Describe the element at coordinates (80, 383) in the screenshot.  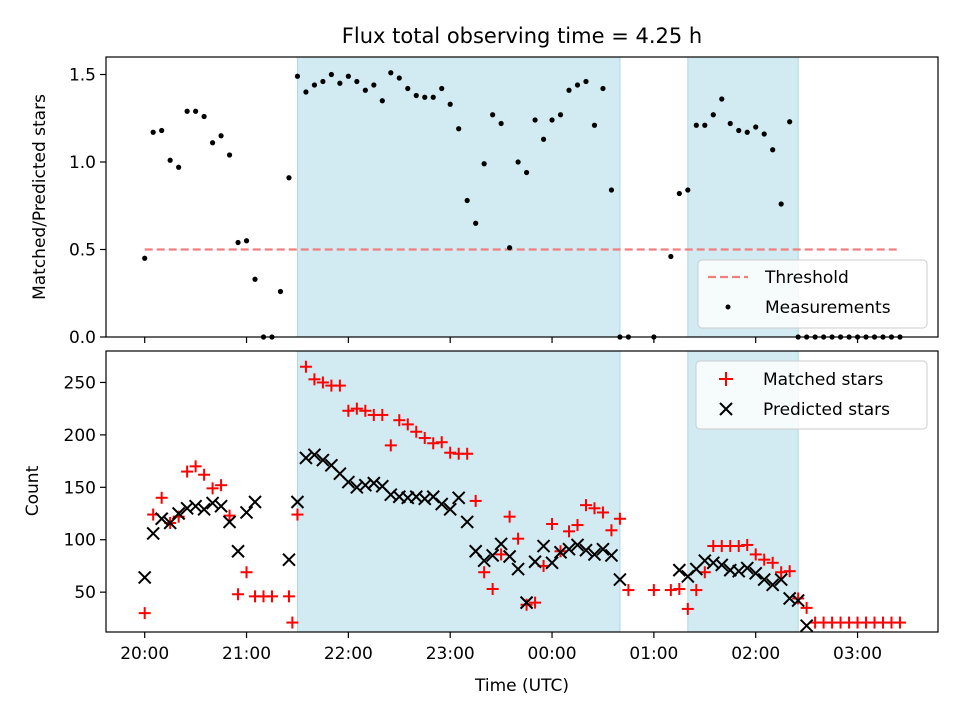
I see `y-tick-label: 250` at that location.